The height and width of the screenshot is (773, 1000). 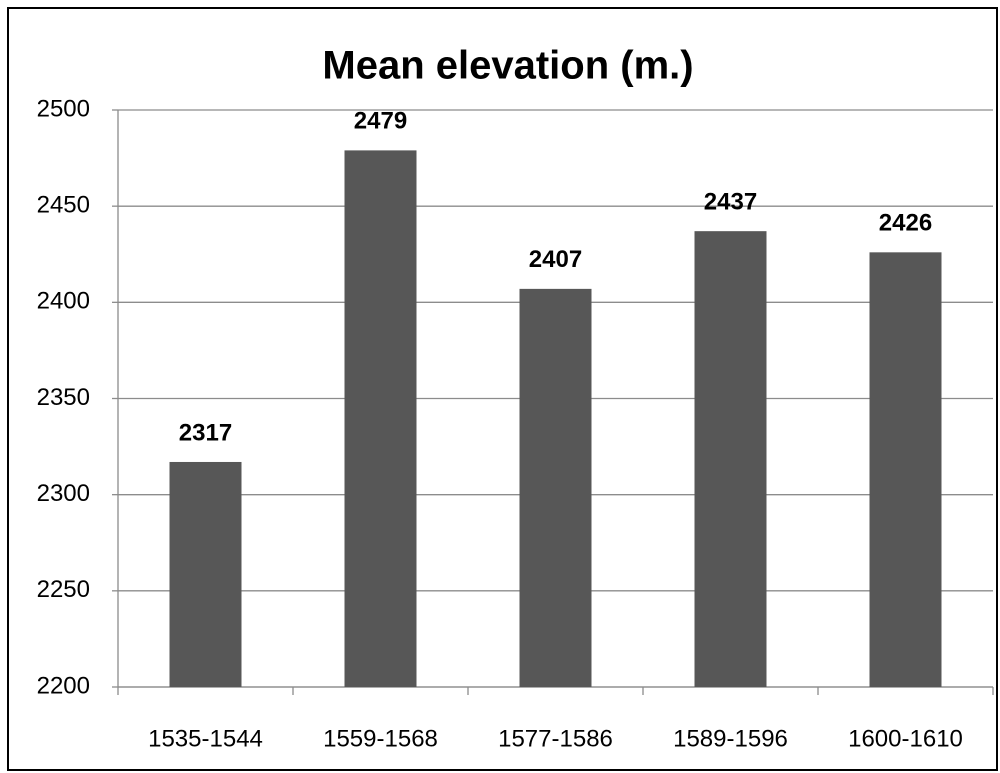 What do you see at coordinates (205, 738) in the screenshot?
I see `x-tick-label: 1535-1544` at bounding box center [205, 738].